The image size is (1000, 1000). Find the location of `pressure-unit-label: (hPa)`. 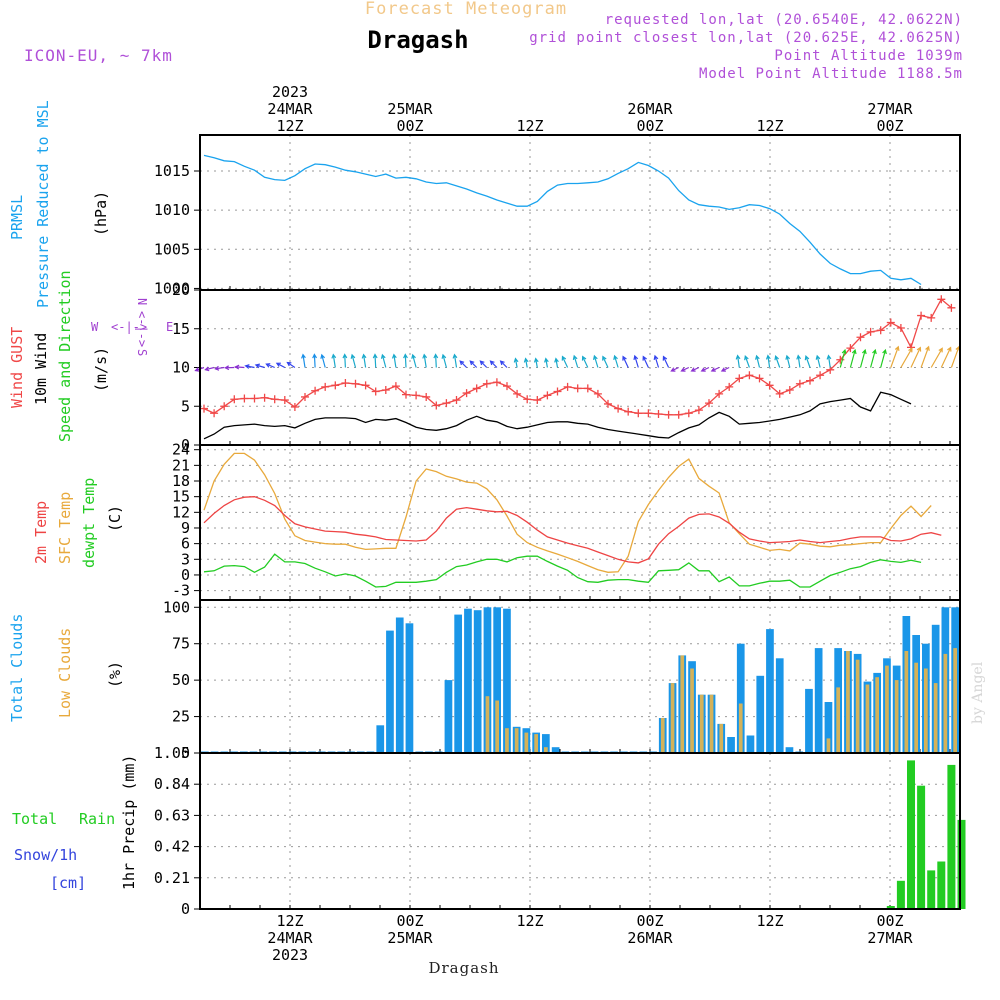

pressure-unit-label: (hPa) is located at coordinates (101, 213).